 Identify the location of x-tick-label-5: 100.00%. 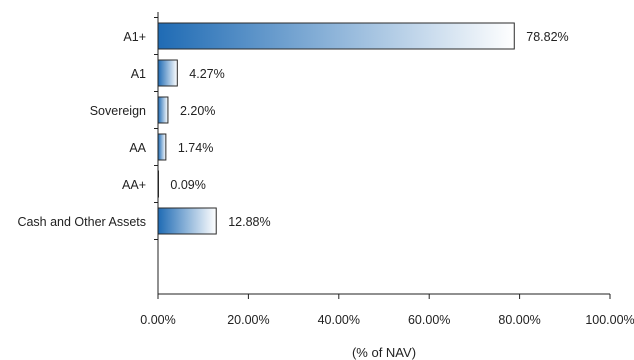
(609, 320).